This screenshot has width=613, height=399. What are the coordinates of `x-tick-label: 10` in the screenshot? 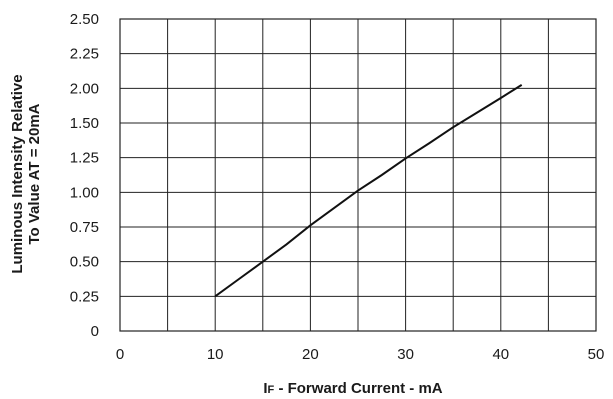 It's located at (215, 354).